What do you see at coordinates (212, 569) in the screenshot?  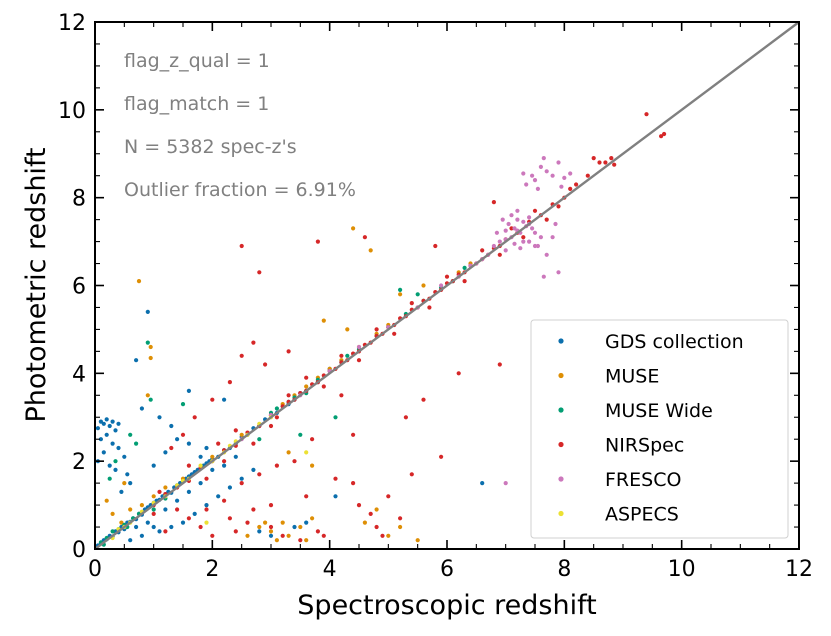 I see `x-tick-label: 2` at bounding box center [212, 569].